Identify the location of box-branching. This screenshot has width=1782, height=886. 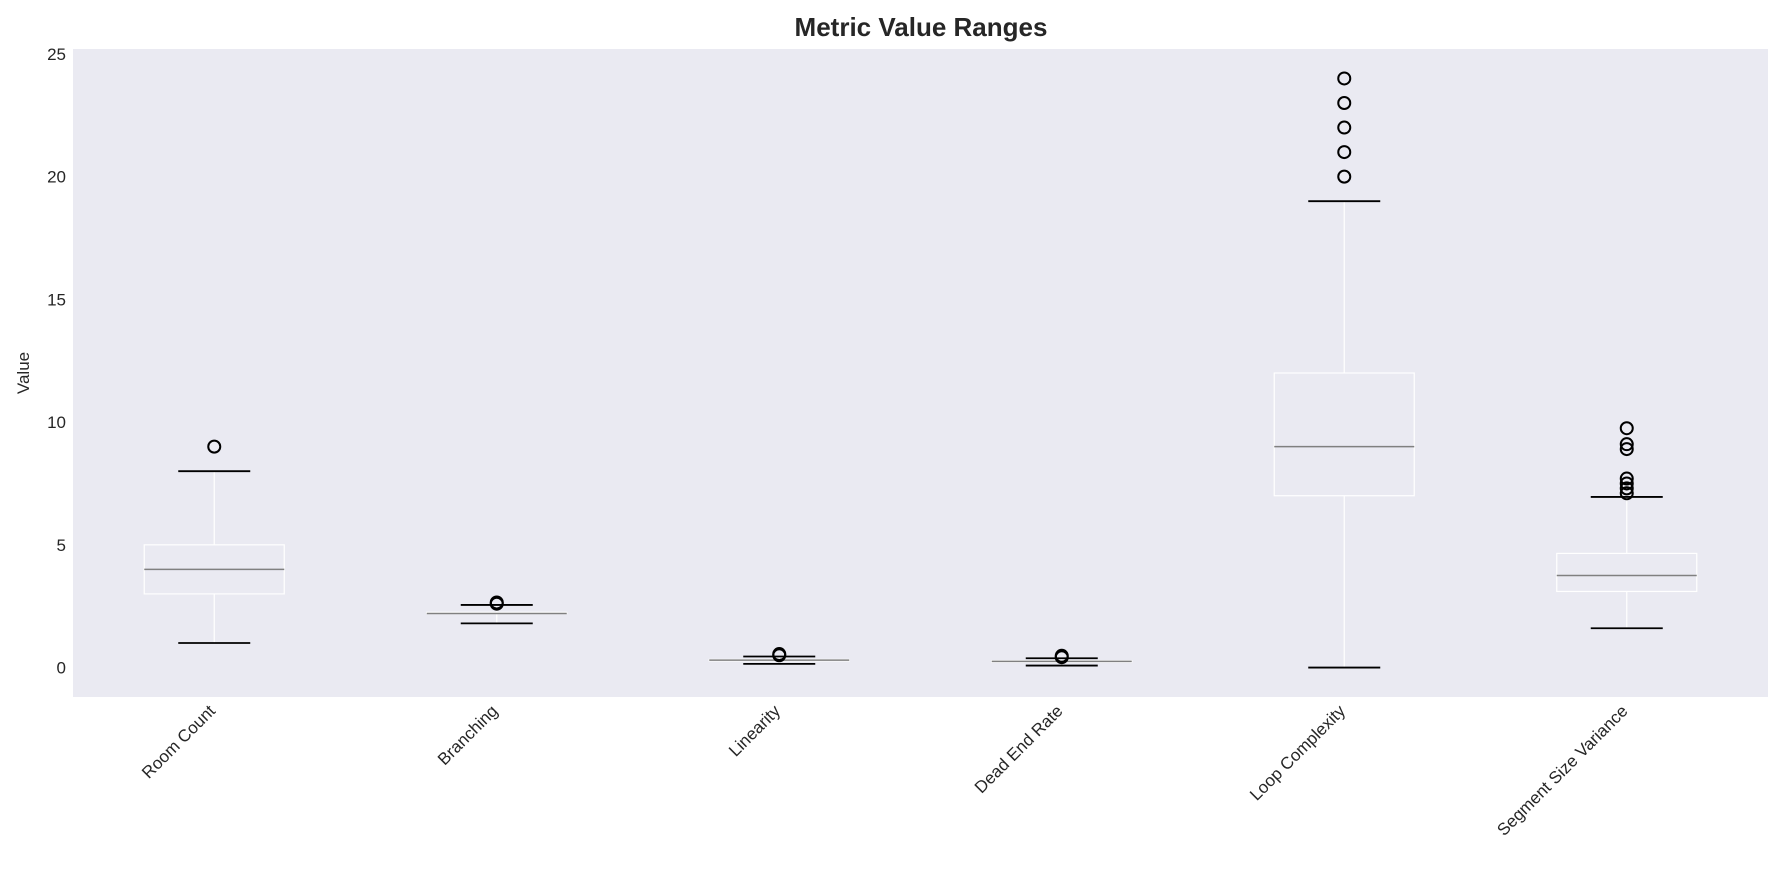
(497, 610).